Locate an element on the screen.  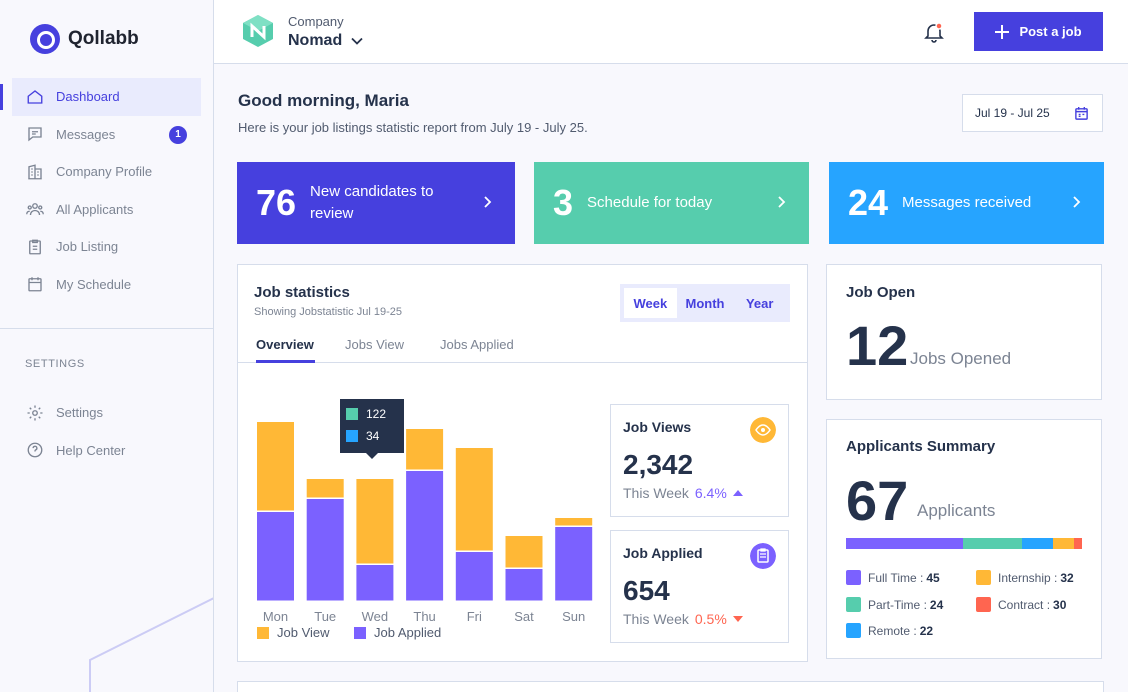
bar-job-view-sun is located at coordinates (574, 522).